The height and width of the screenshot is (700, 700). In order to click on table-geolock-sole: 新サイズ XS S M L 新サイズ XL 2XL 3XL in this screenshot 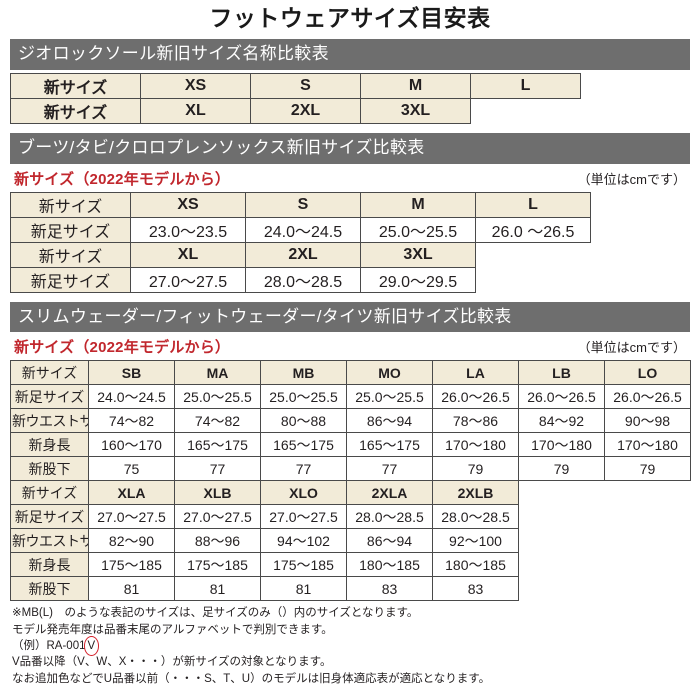, I will do `click(295, 98)`.